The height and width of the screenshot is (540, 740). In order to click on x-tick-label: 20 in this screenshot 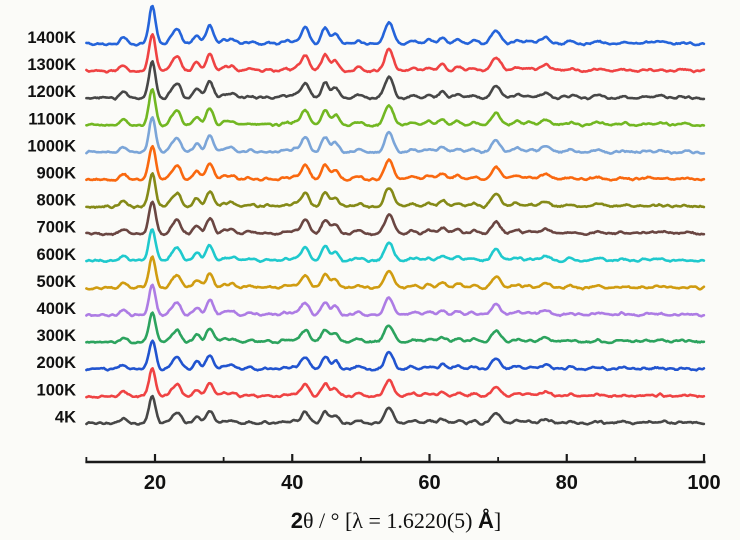, I will do `click(155, 483)`.